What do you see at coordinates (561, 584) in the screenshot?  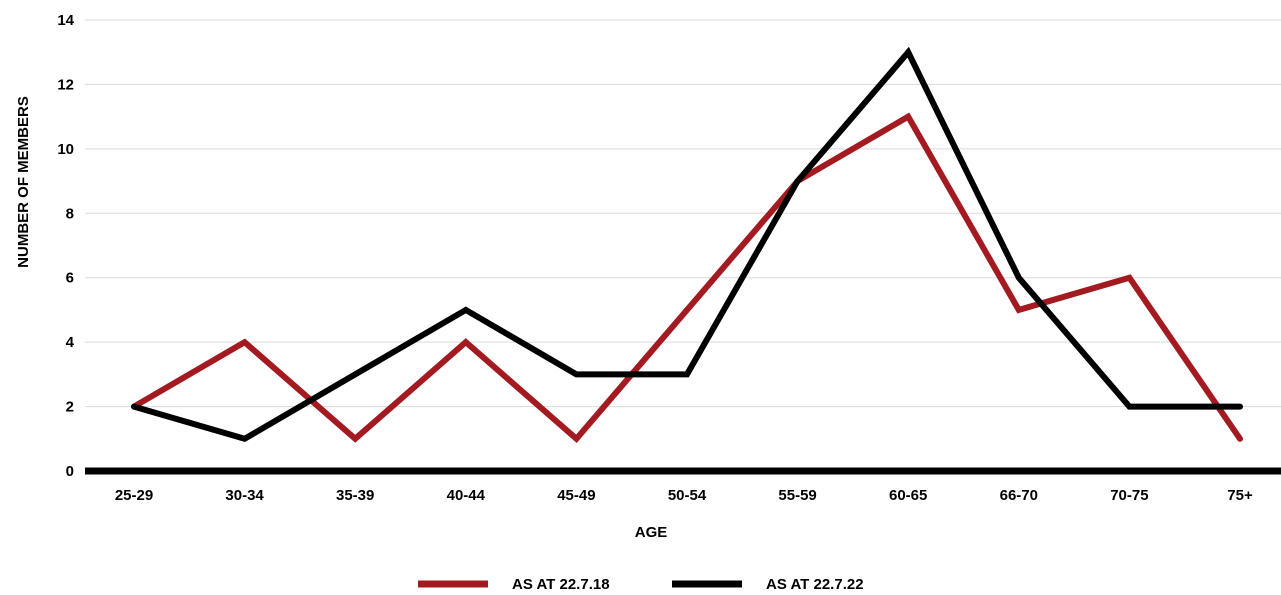 I see `legend-label-series-1: AS AT 22.7.18` at bounding box center [561, 584].